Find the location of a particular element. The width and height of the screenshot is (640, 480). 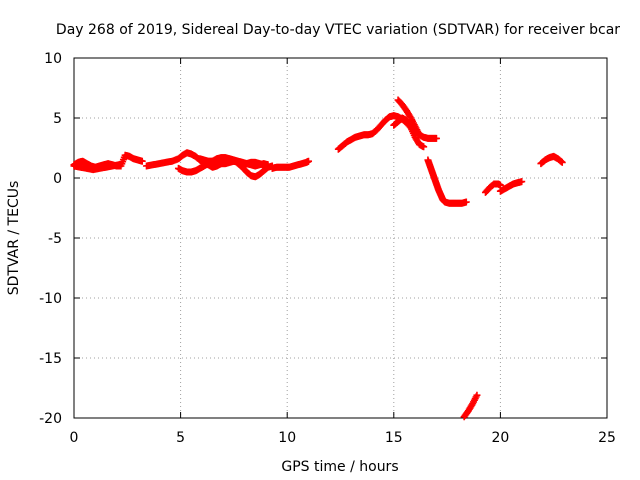

y-tick-label: 5 is located at coordinates (57, 119).